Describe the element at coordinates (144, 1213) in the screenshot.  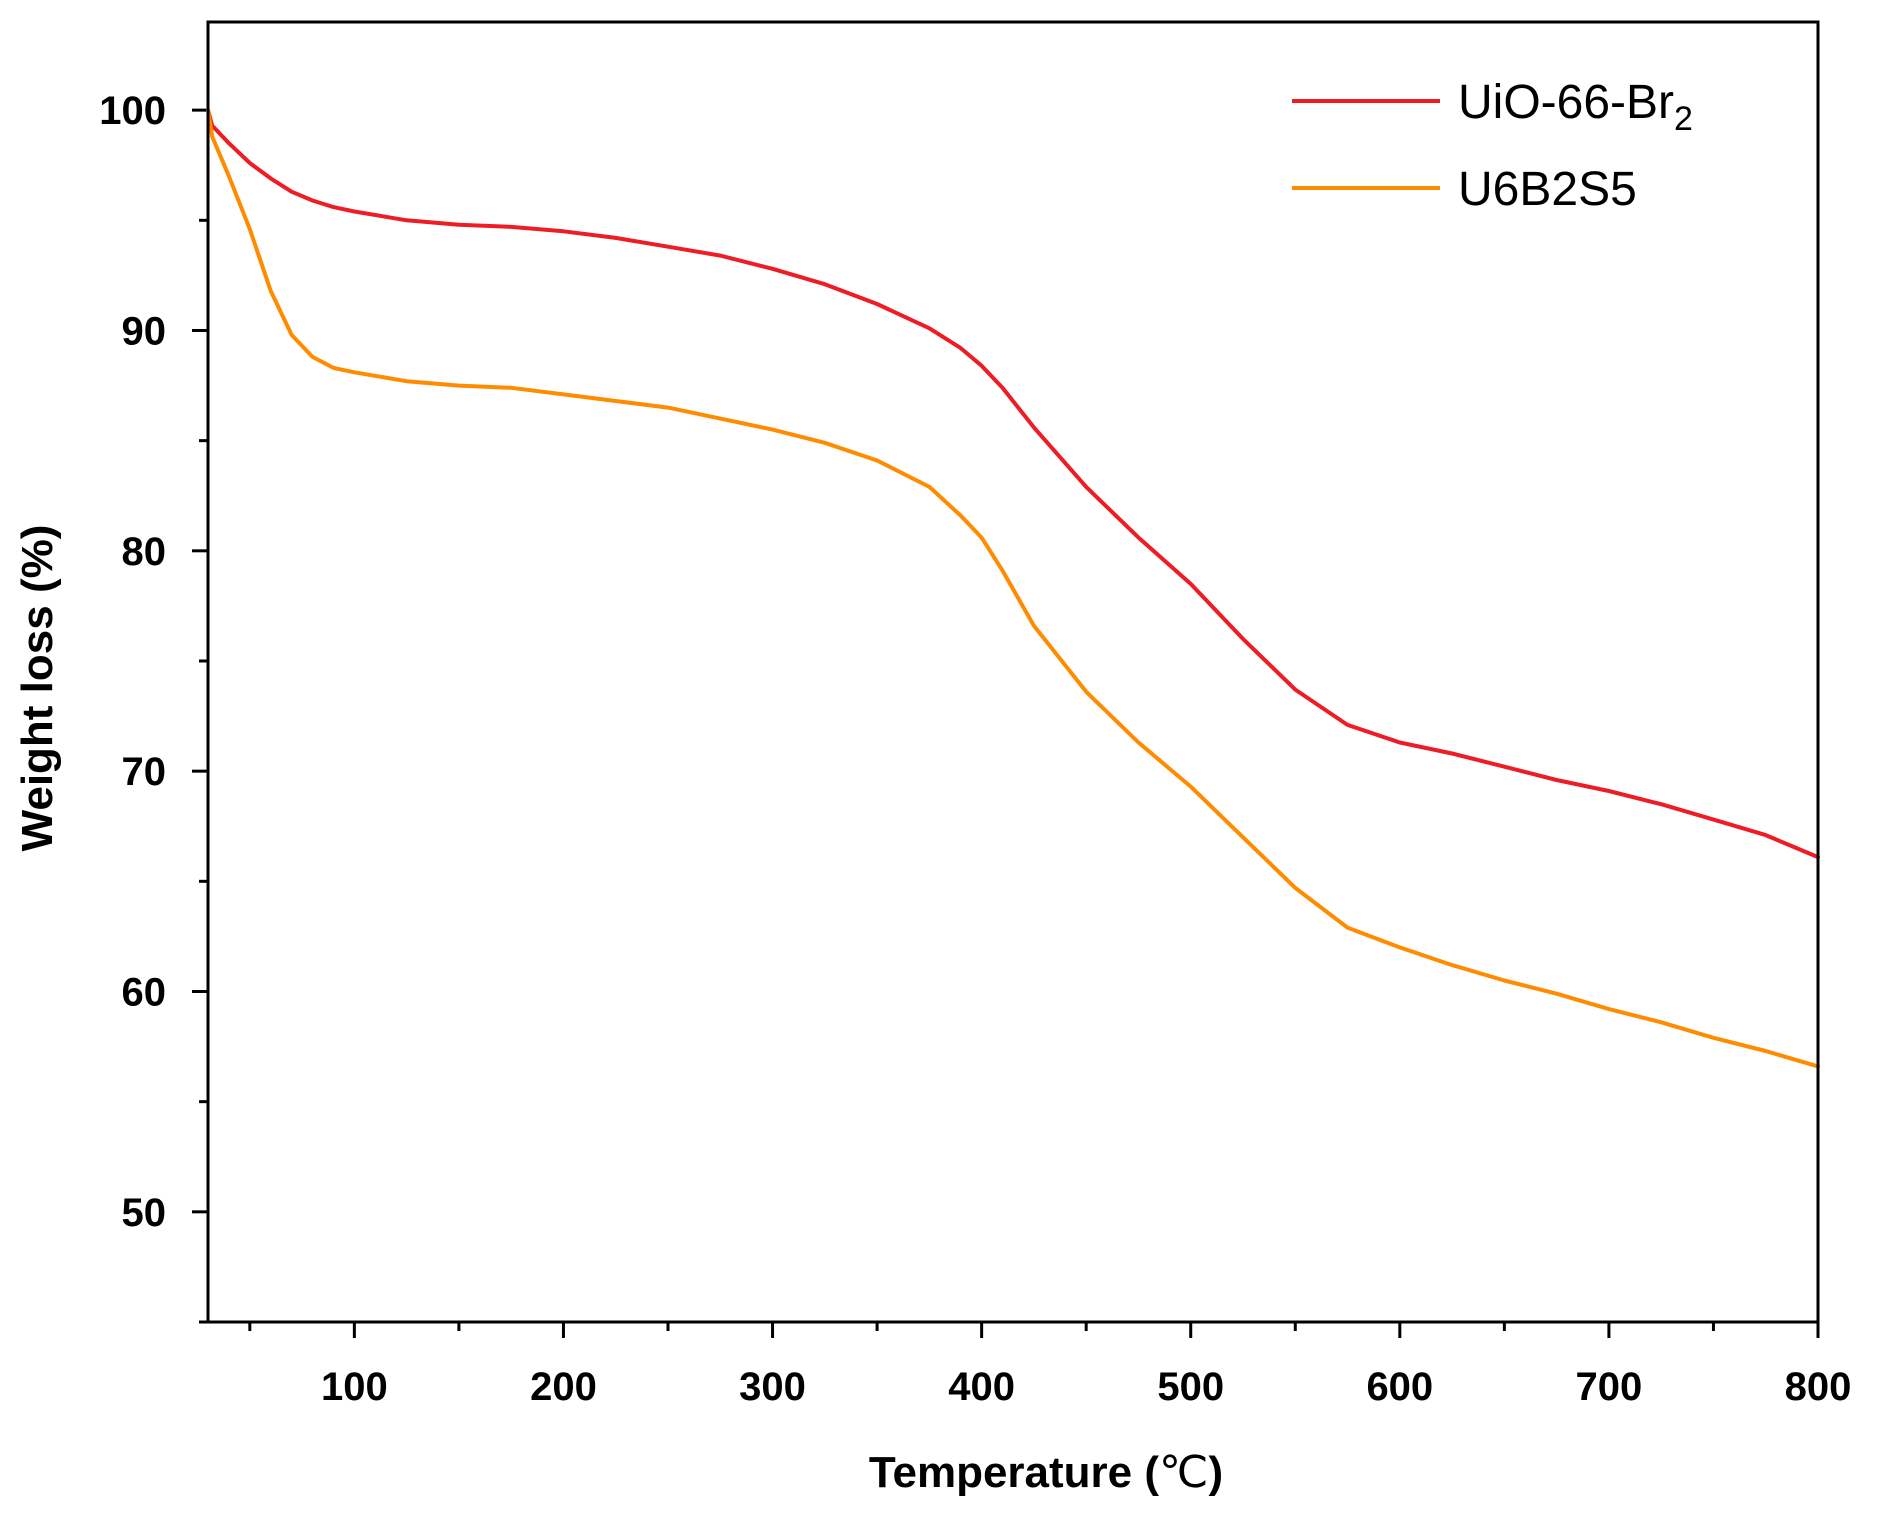
I see `y-tick-label: 50` at that location.